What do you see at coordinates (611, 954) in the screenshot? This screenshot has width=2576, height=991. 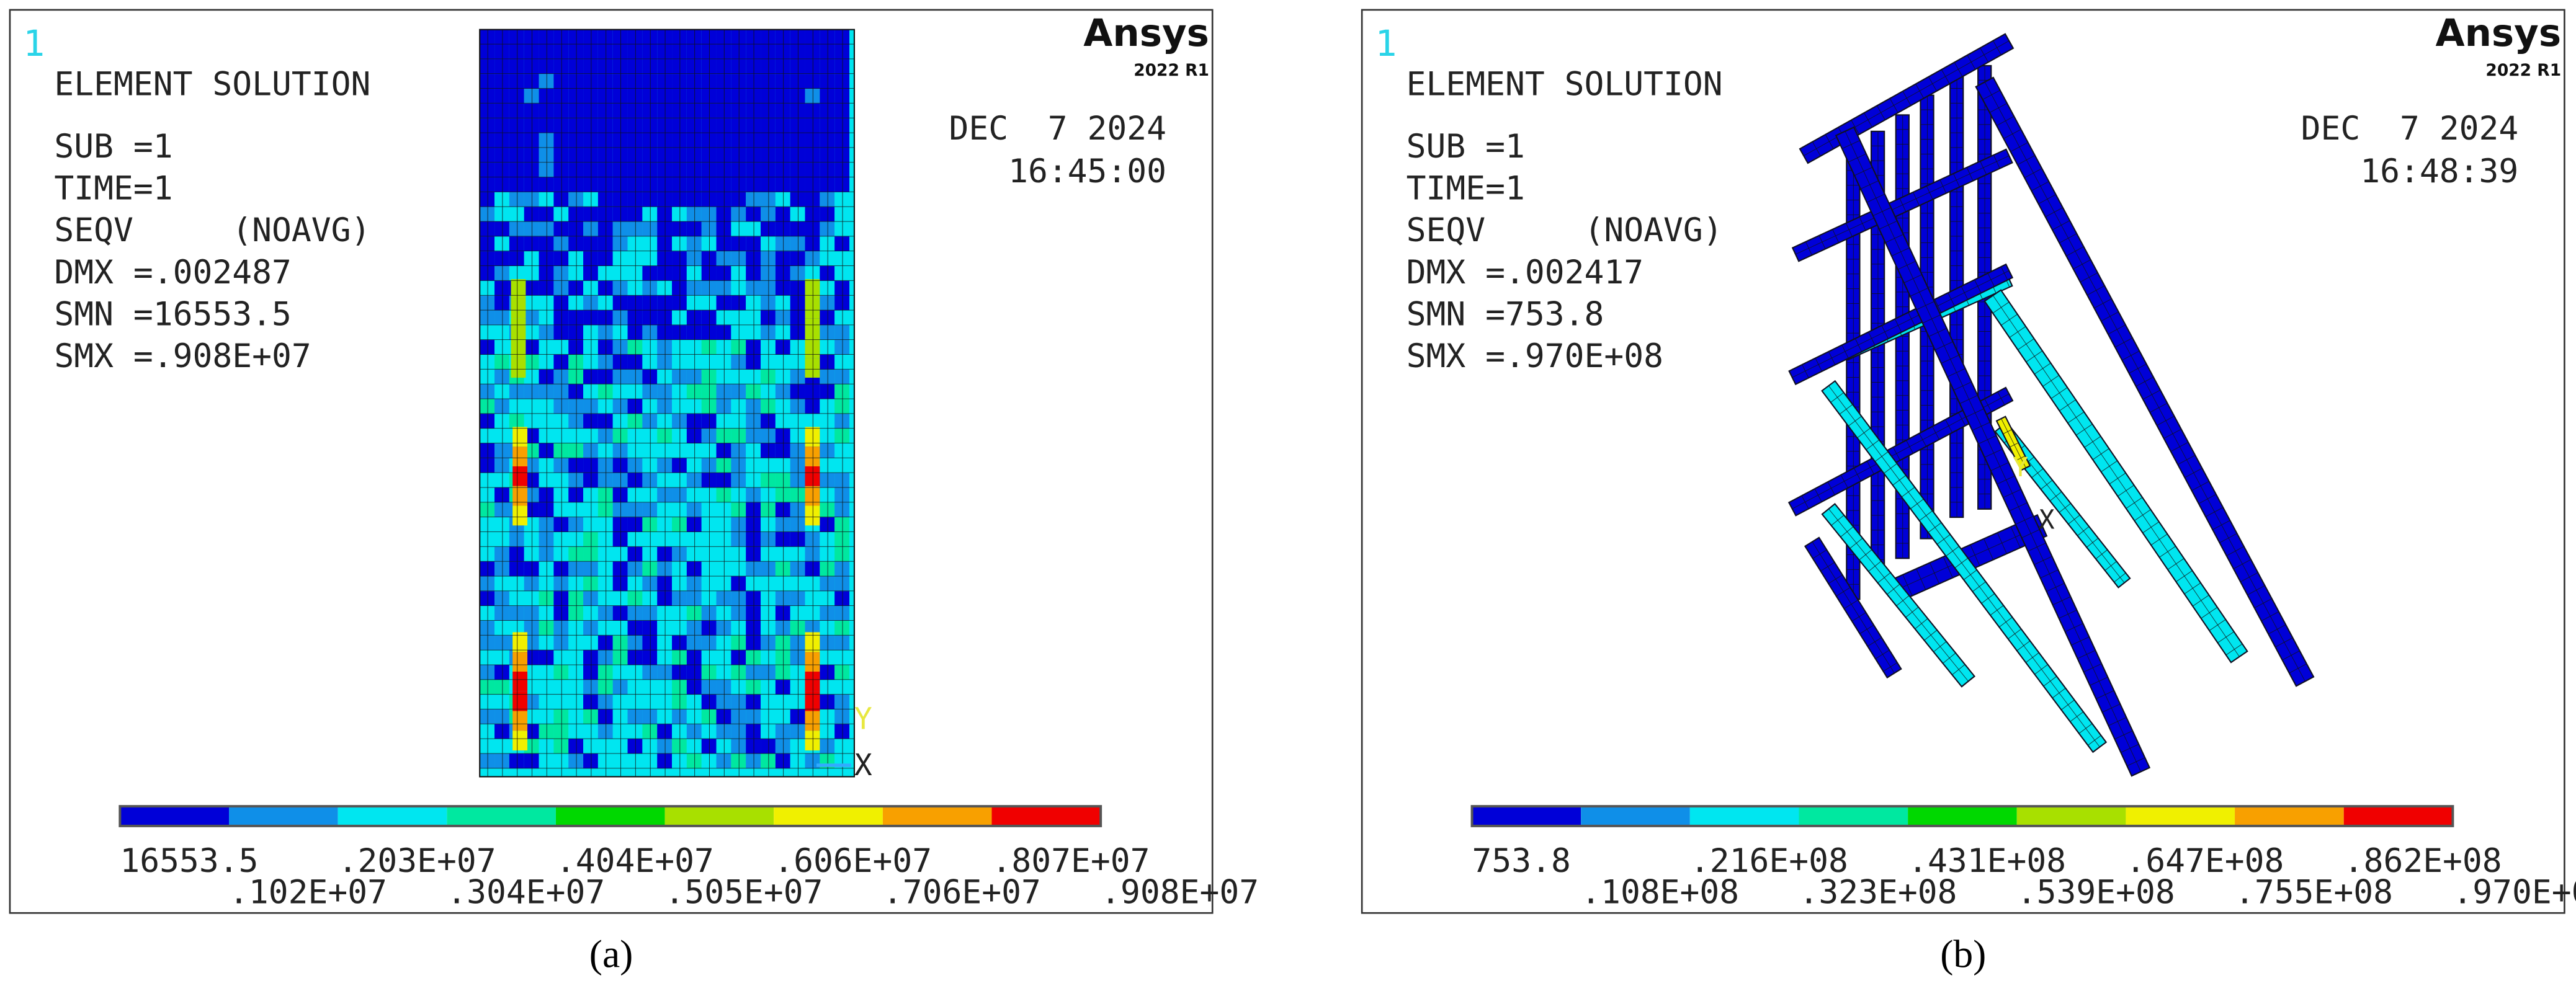 I see `caption: (a)` at bounding box center [611, 954].